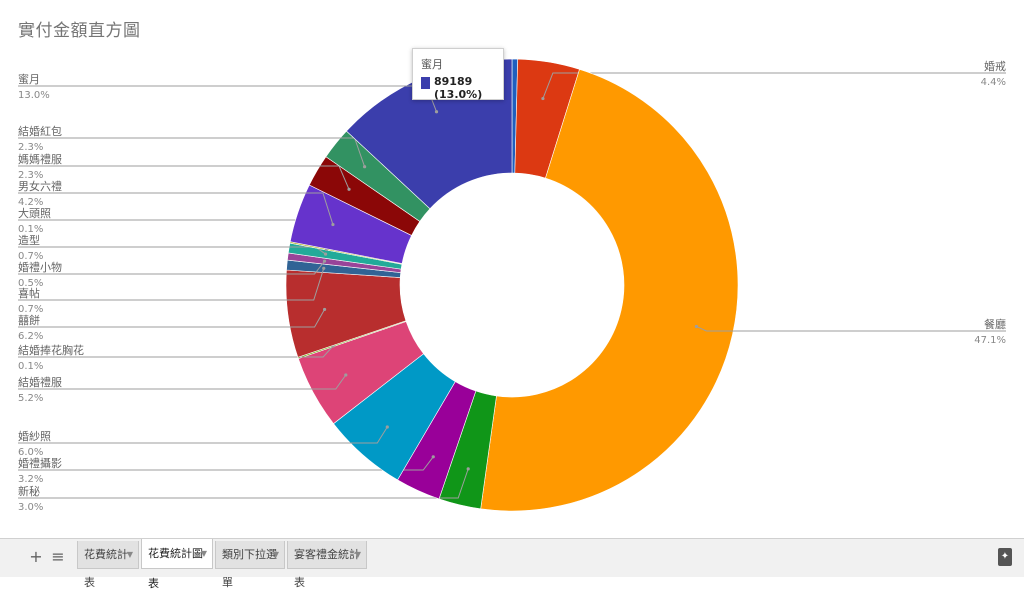 This screenshot has width=1024, height=599. I want to click on tab-gift-money-table: 宴客禮金統計表 ▼, so click(327, 565).